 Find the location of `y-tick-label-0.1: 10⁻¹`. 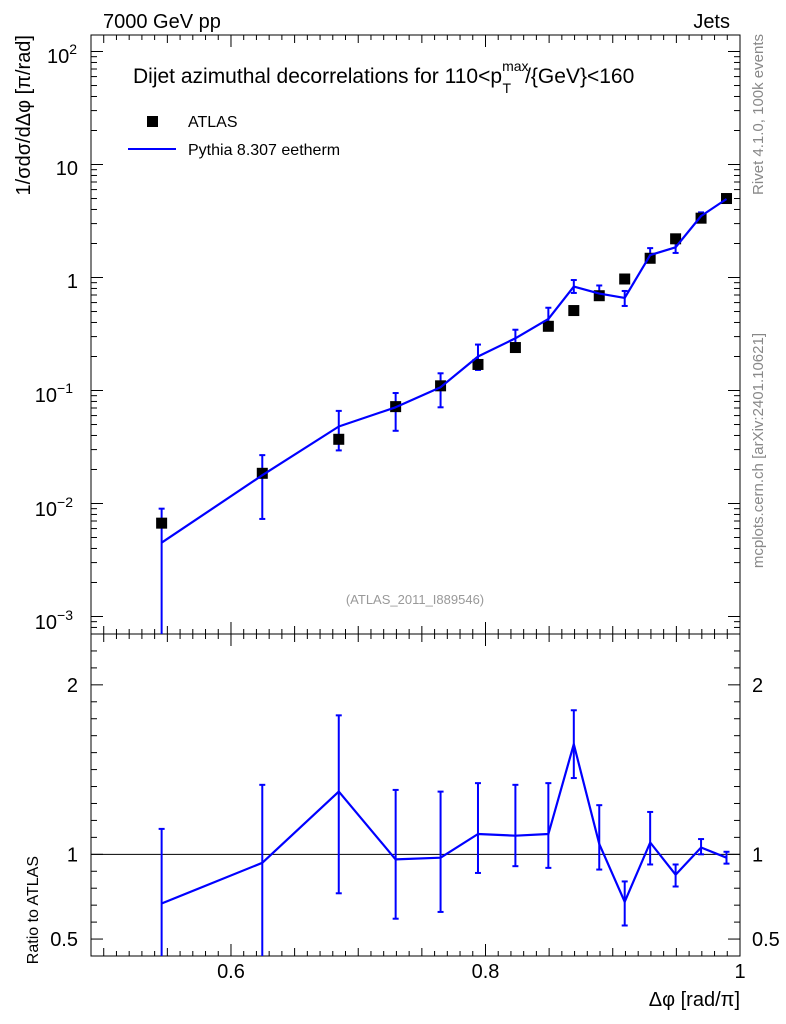

y-tick-label-0.1: 10⁻¹ is located at coordinates (54, 393).